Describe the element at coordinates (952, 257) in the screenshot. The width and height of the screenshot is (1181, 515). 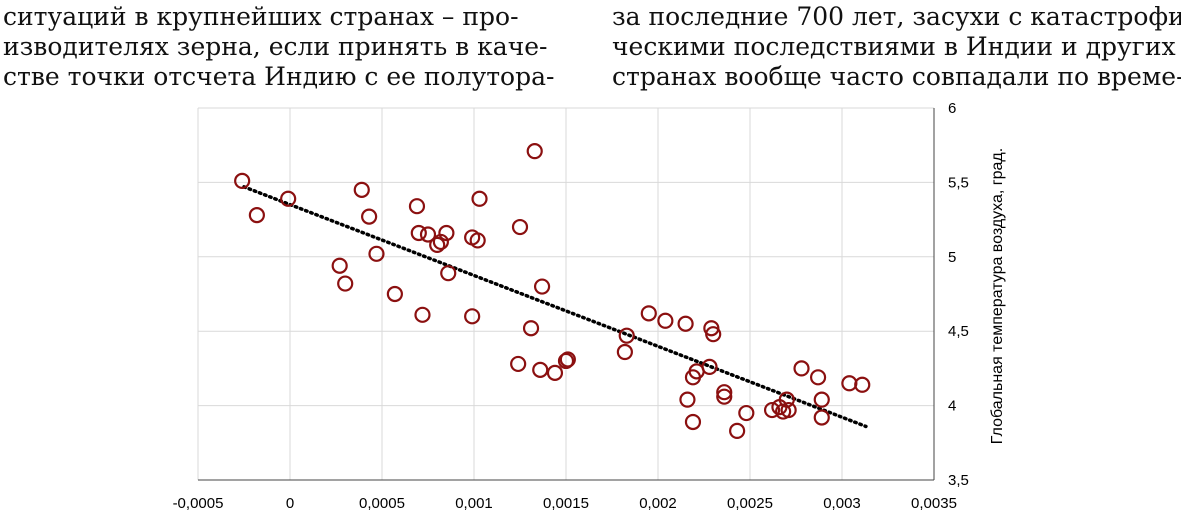
I see `y-tick-label: 5` at that location.